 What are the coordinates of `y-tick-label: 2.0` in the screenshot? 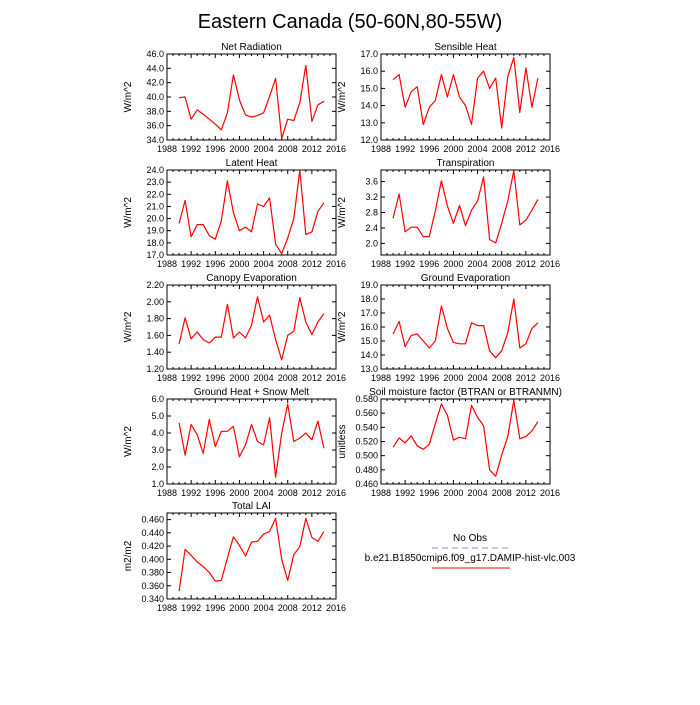 It's located at (371, 243).